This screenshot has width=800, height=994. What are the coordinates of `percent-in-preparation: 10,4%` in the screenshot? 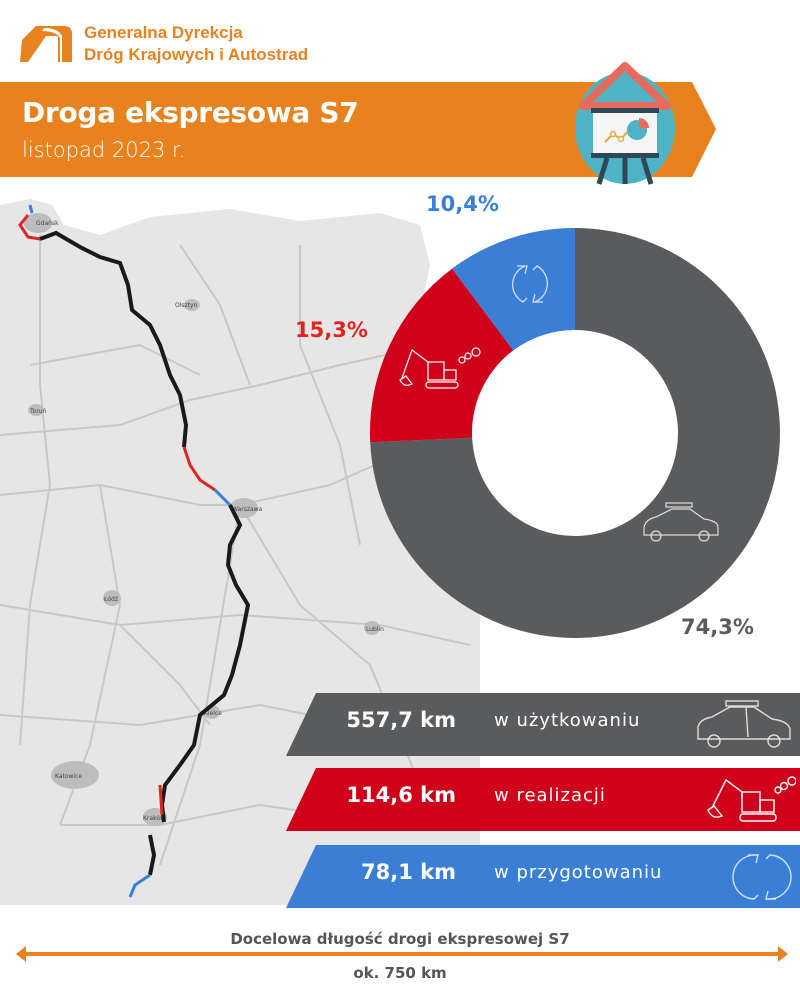 It's located at (462, 204).